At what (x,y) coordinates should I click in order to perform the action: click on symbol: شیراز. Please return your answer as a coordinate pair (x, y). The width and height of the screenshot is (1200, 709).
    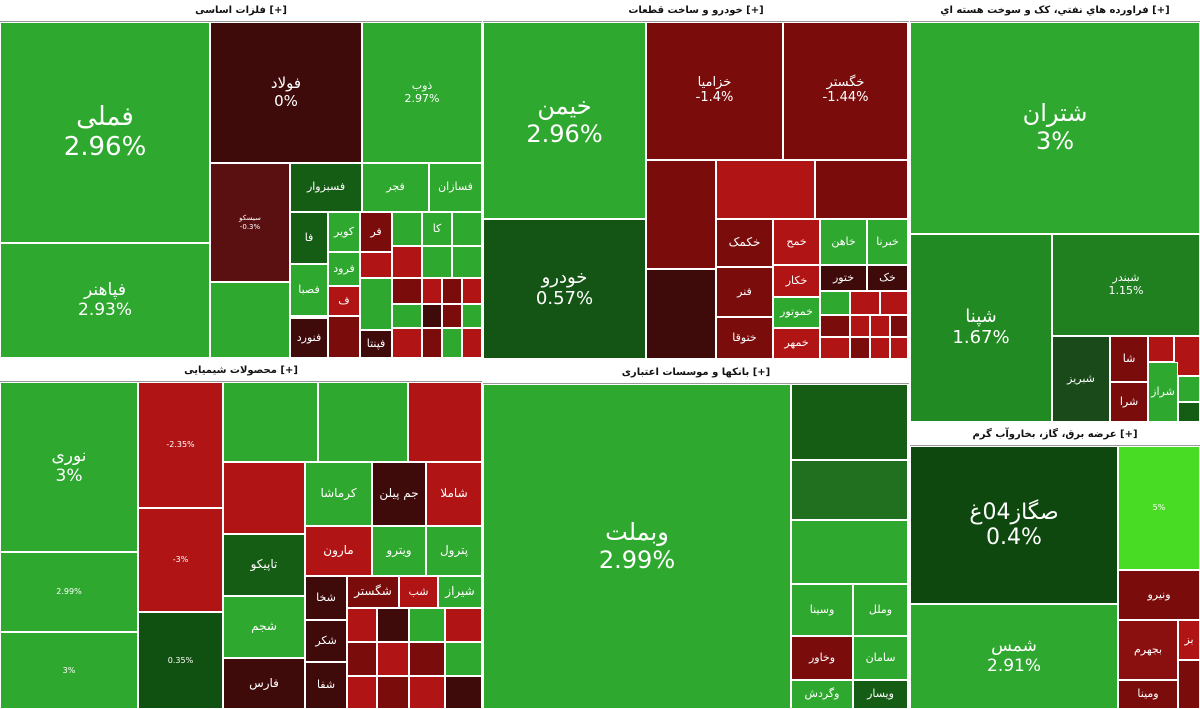
    Looking at the image, I should click on (460, 591).